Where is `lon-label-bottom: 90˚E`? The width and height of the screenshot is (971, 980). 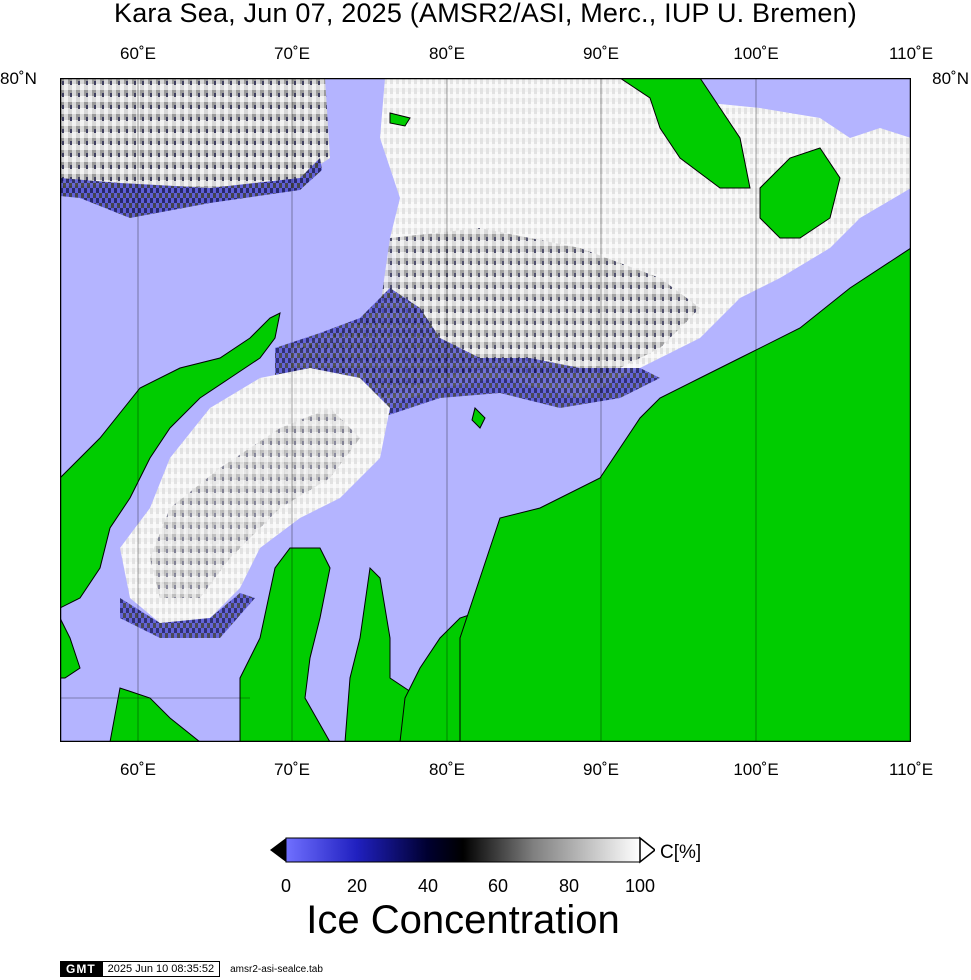
lon-label-bottom: 90˚E is located at coordinates (601, 769).